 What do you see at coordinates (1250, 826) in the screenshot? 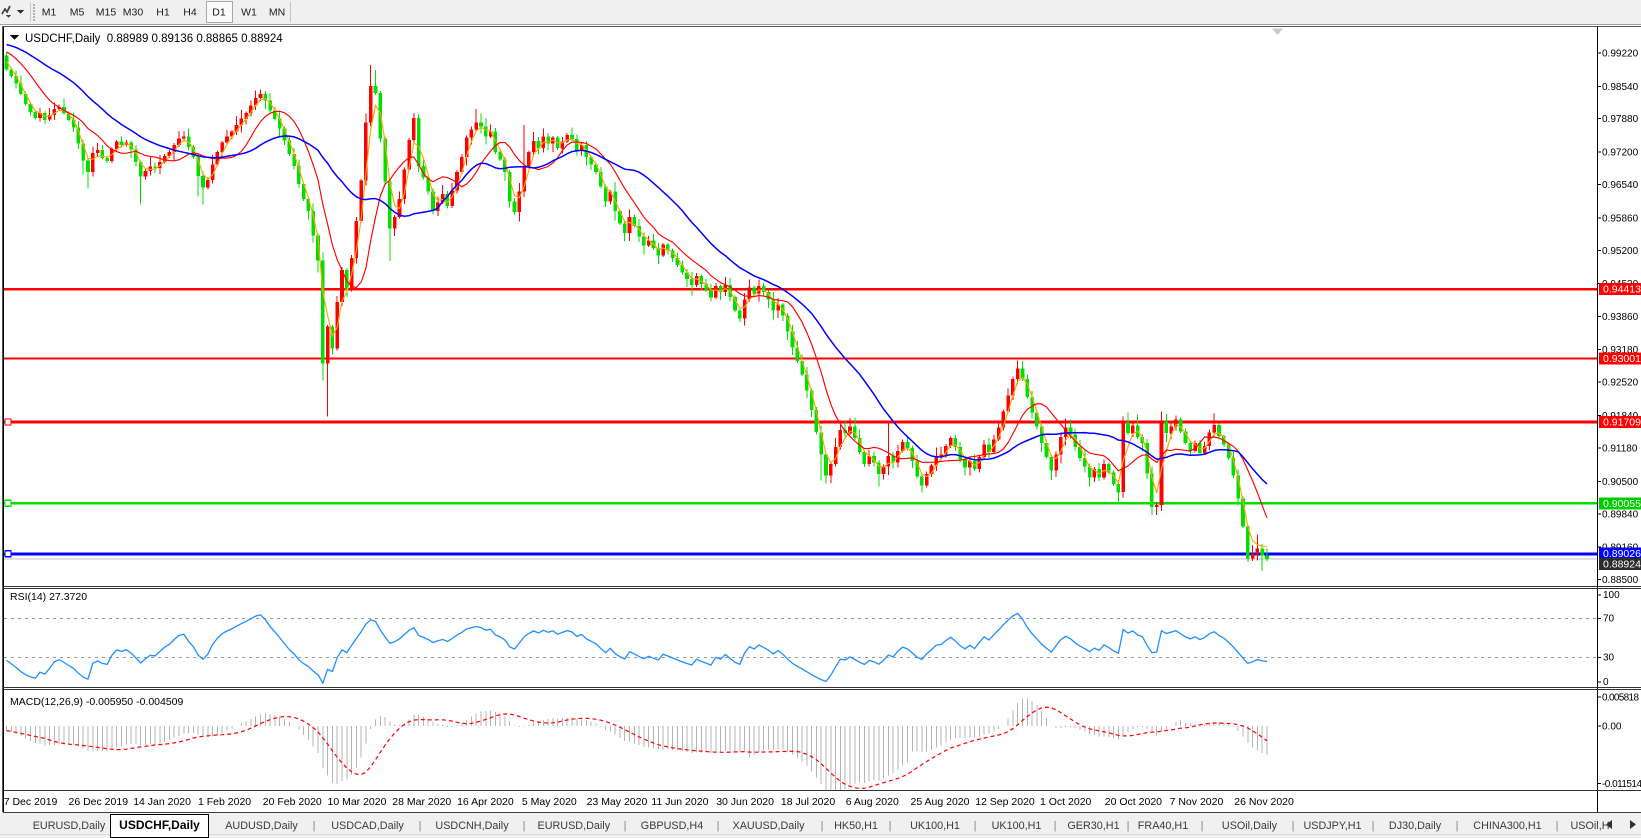
I see `svg-text: USOil,Daily` at bounding box center [1250, 826].